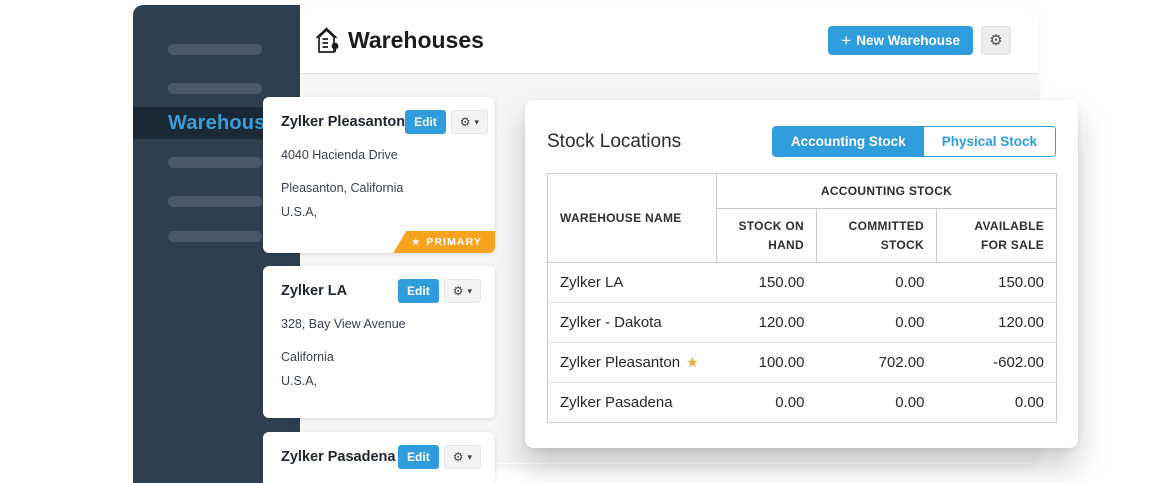 The image size is (1170, 483). What do you see at coordinates (339, 155) in the screenshot?
I see `address-line: 4040 Hacienda Drive` at bounding box center [339, 155].